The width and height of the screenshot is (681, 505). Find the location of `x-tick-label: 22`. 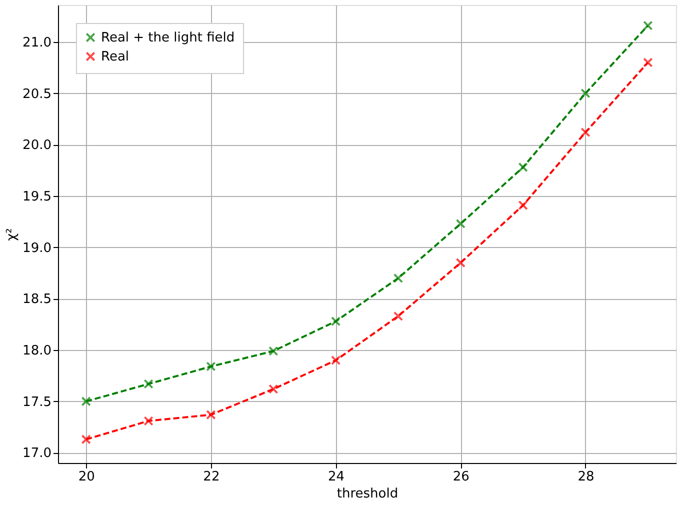

x-tick-label: 22 is located at coordinates (211, 477).